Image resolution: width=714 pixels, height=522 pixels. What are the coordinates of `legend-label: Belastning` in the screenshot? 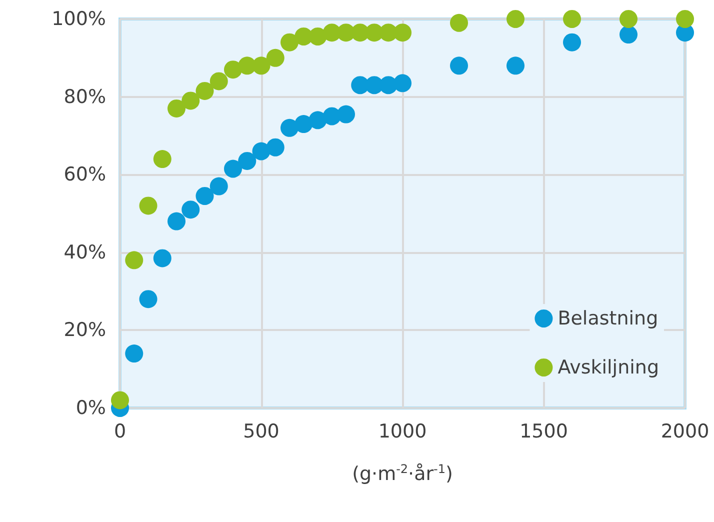 It's located at (608, 319).